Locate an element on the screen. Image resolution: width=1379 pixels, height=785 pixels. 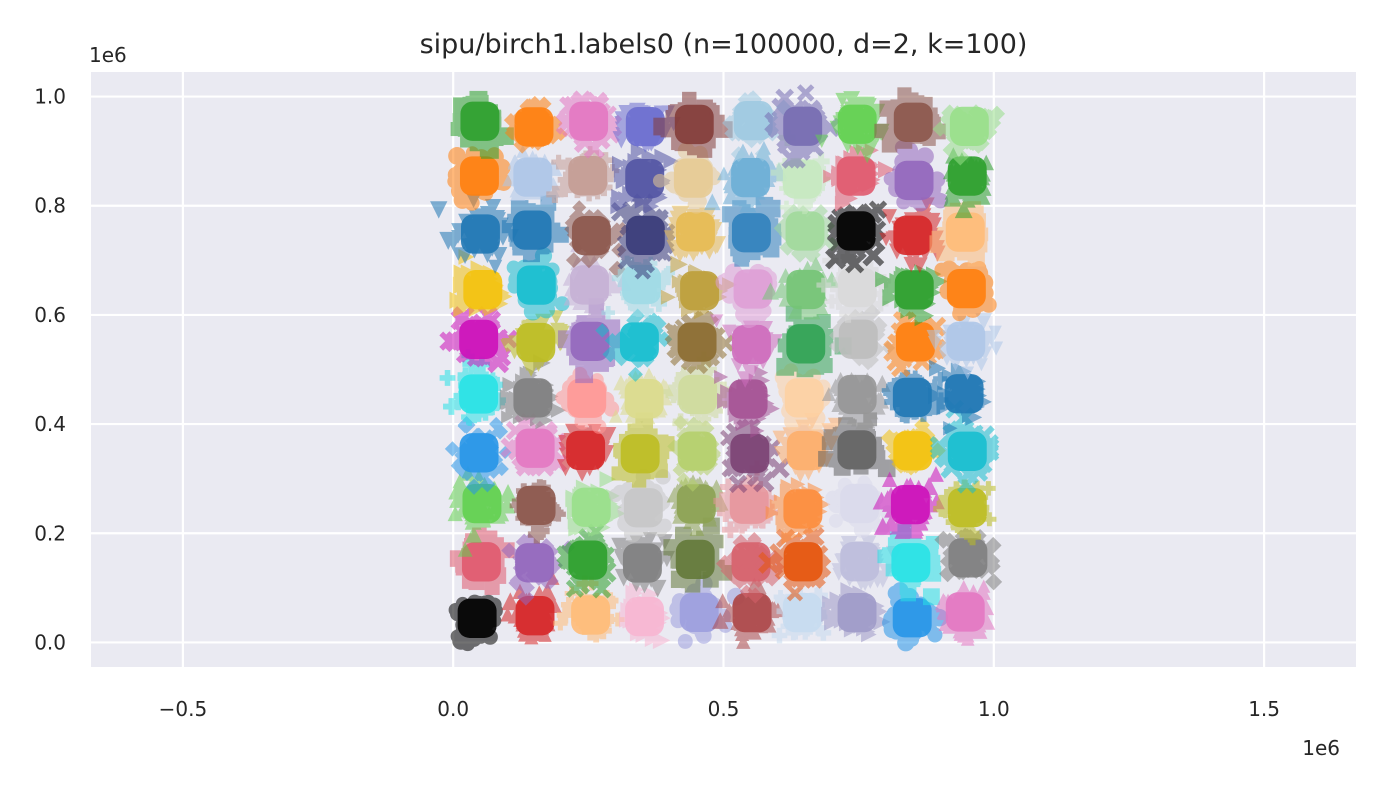
y-tick-label: 1.0 is located at coordinates (50, 97).